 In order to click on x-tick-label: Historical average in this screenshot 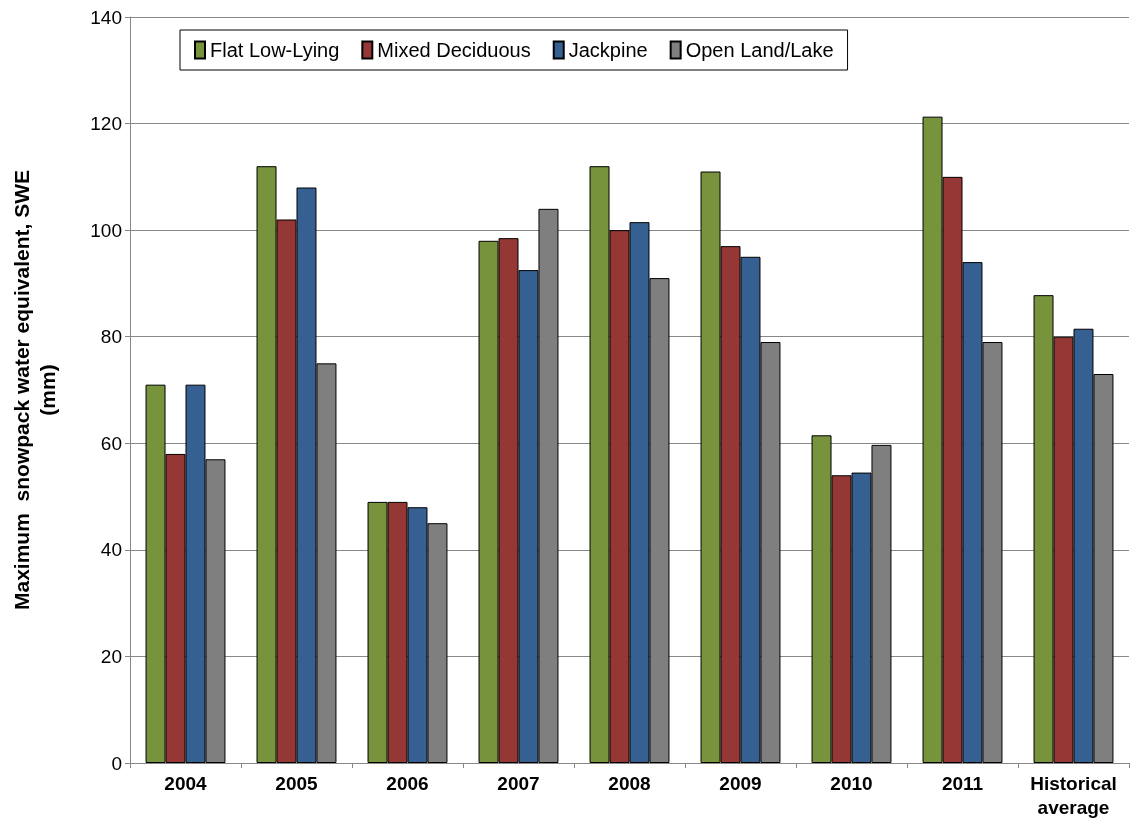, I will do `click(1073, 795)`.